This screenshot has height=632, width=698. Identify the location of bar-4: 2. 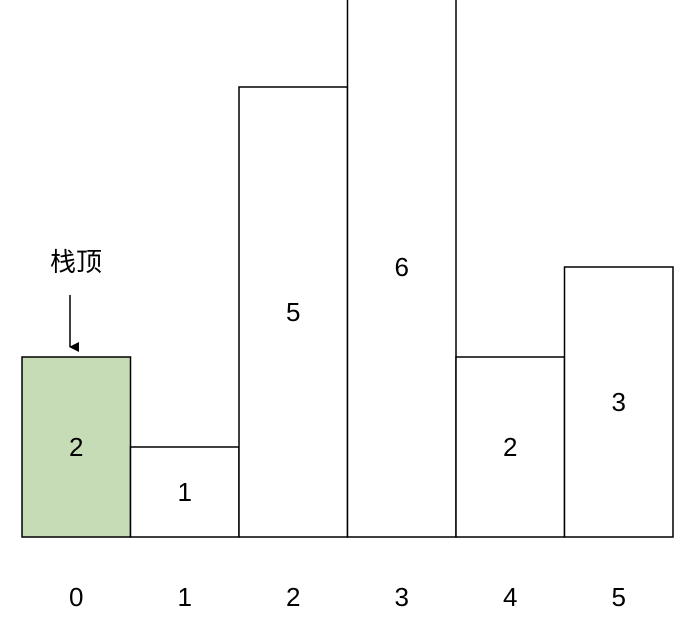
(510, 447).